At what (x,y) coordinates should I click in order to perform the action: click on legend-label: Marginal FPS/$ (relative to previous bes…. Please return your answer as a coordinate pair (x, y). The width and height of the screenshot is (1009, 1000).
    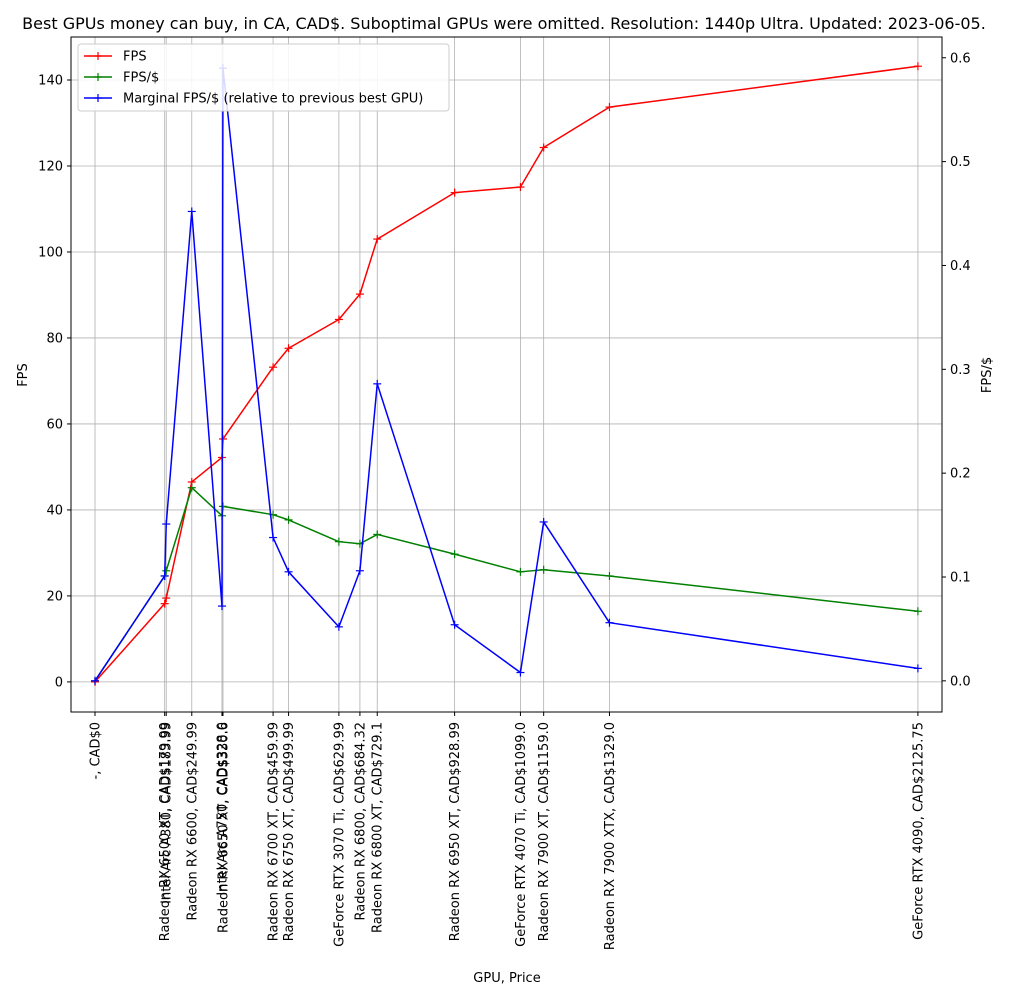
    Looking at the image, I should click on (273, 99).